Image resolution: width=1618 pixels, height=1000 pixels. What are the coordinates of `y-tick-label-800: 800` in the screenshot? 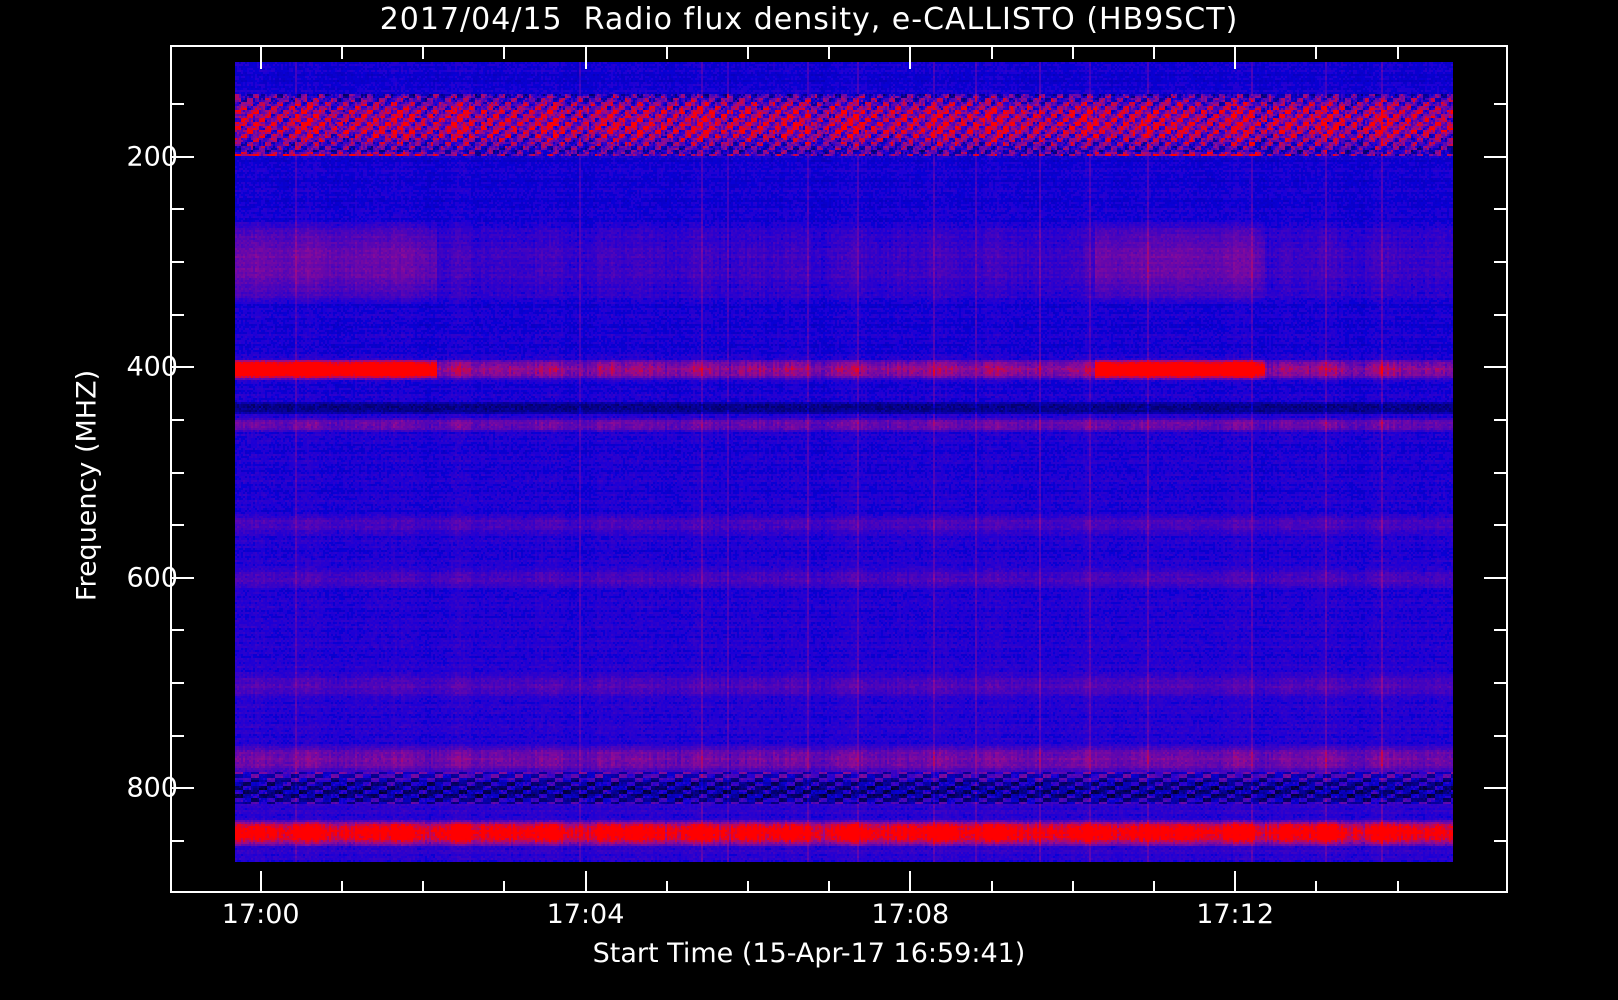 It's located at (152, 788).